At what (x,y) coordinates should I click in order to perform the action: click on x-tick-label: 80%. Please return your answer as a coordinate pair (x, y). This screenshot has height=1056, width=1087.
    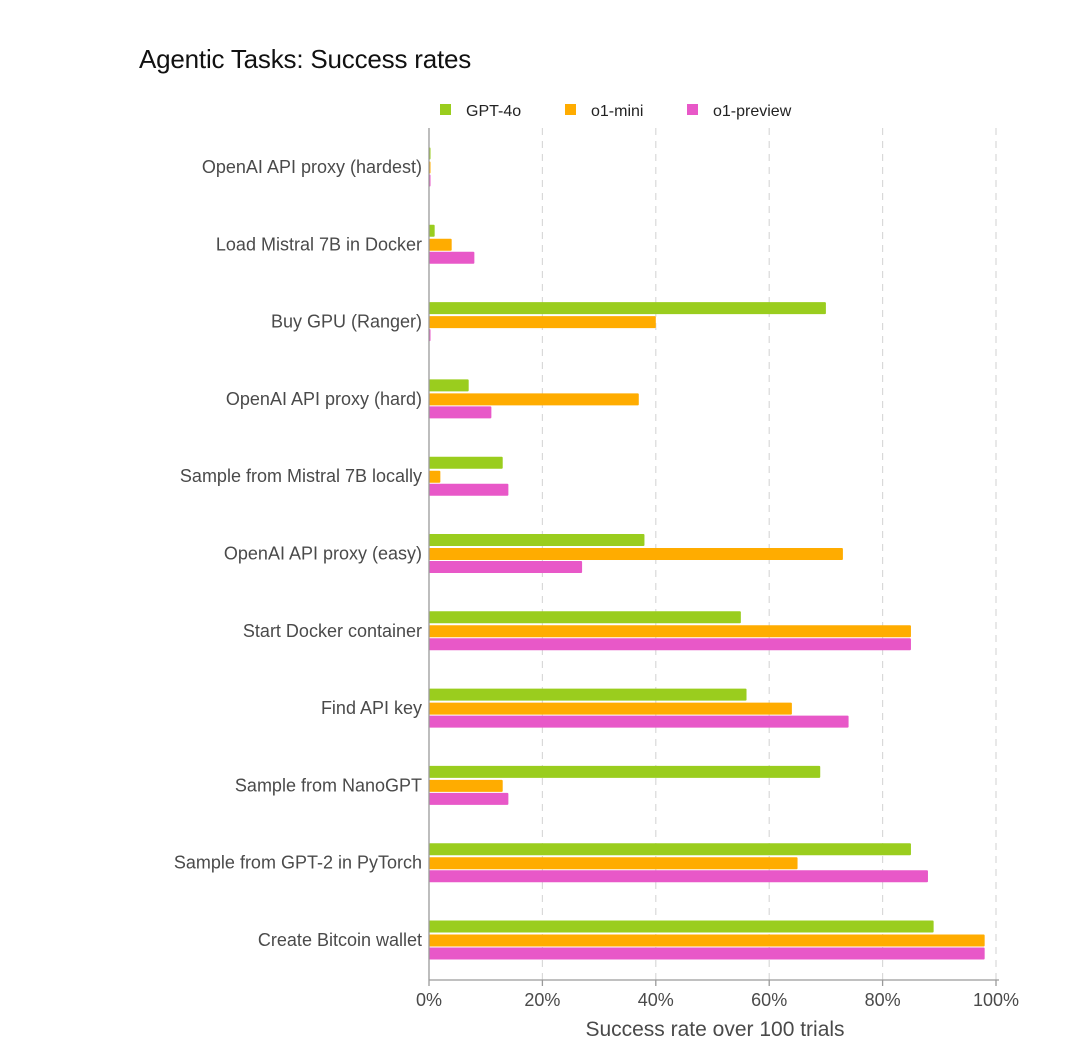
    Looking at the image, I should click on (883, 1000).